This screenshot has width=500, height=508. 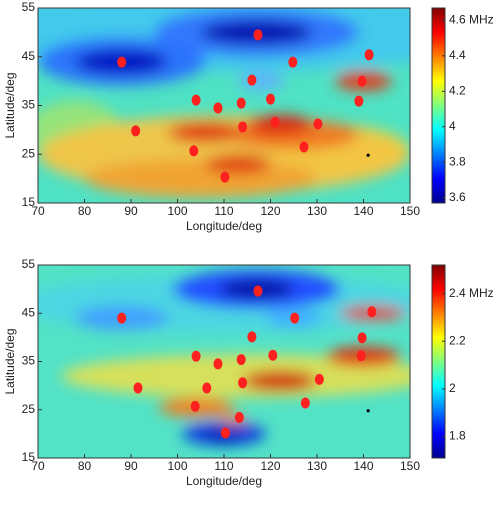 I want to click on colorbar-tick-label: 2.2, so click(x=457, y=340).